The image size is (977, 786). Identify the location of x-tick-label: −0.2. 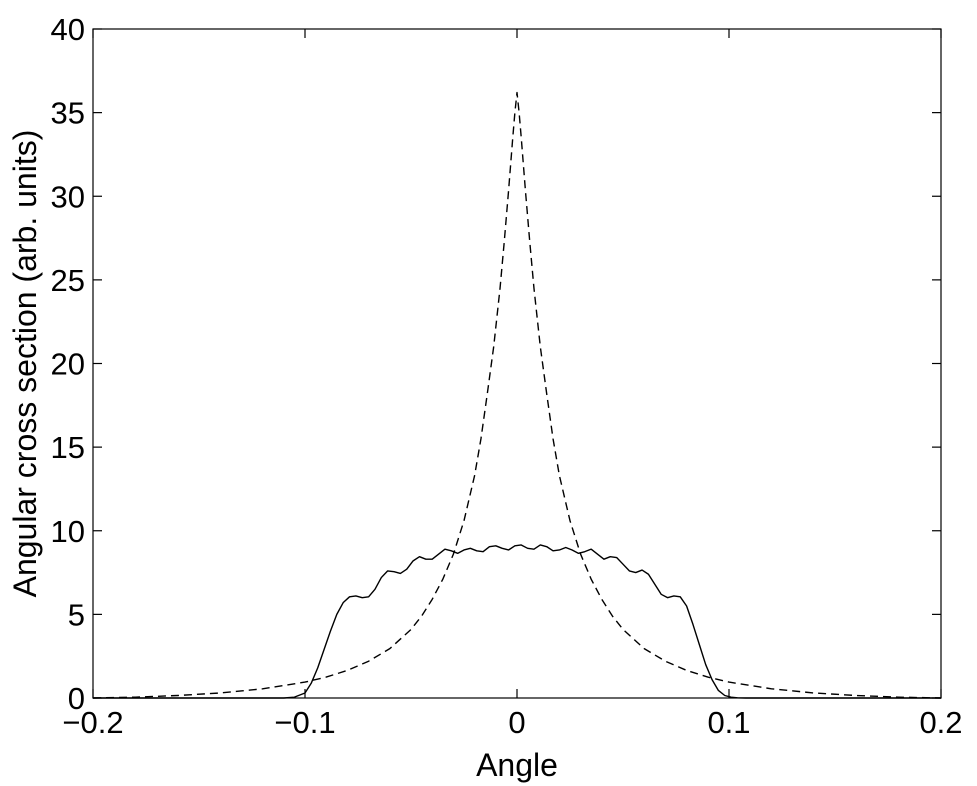
(92, 722).